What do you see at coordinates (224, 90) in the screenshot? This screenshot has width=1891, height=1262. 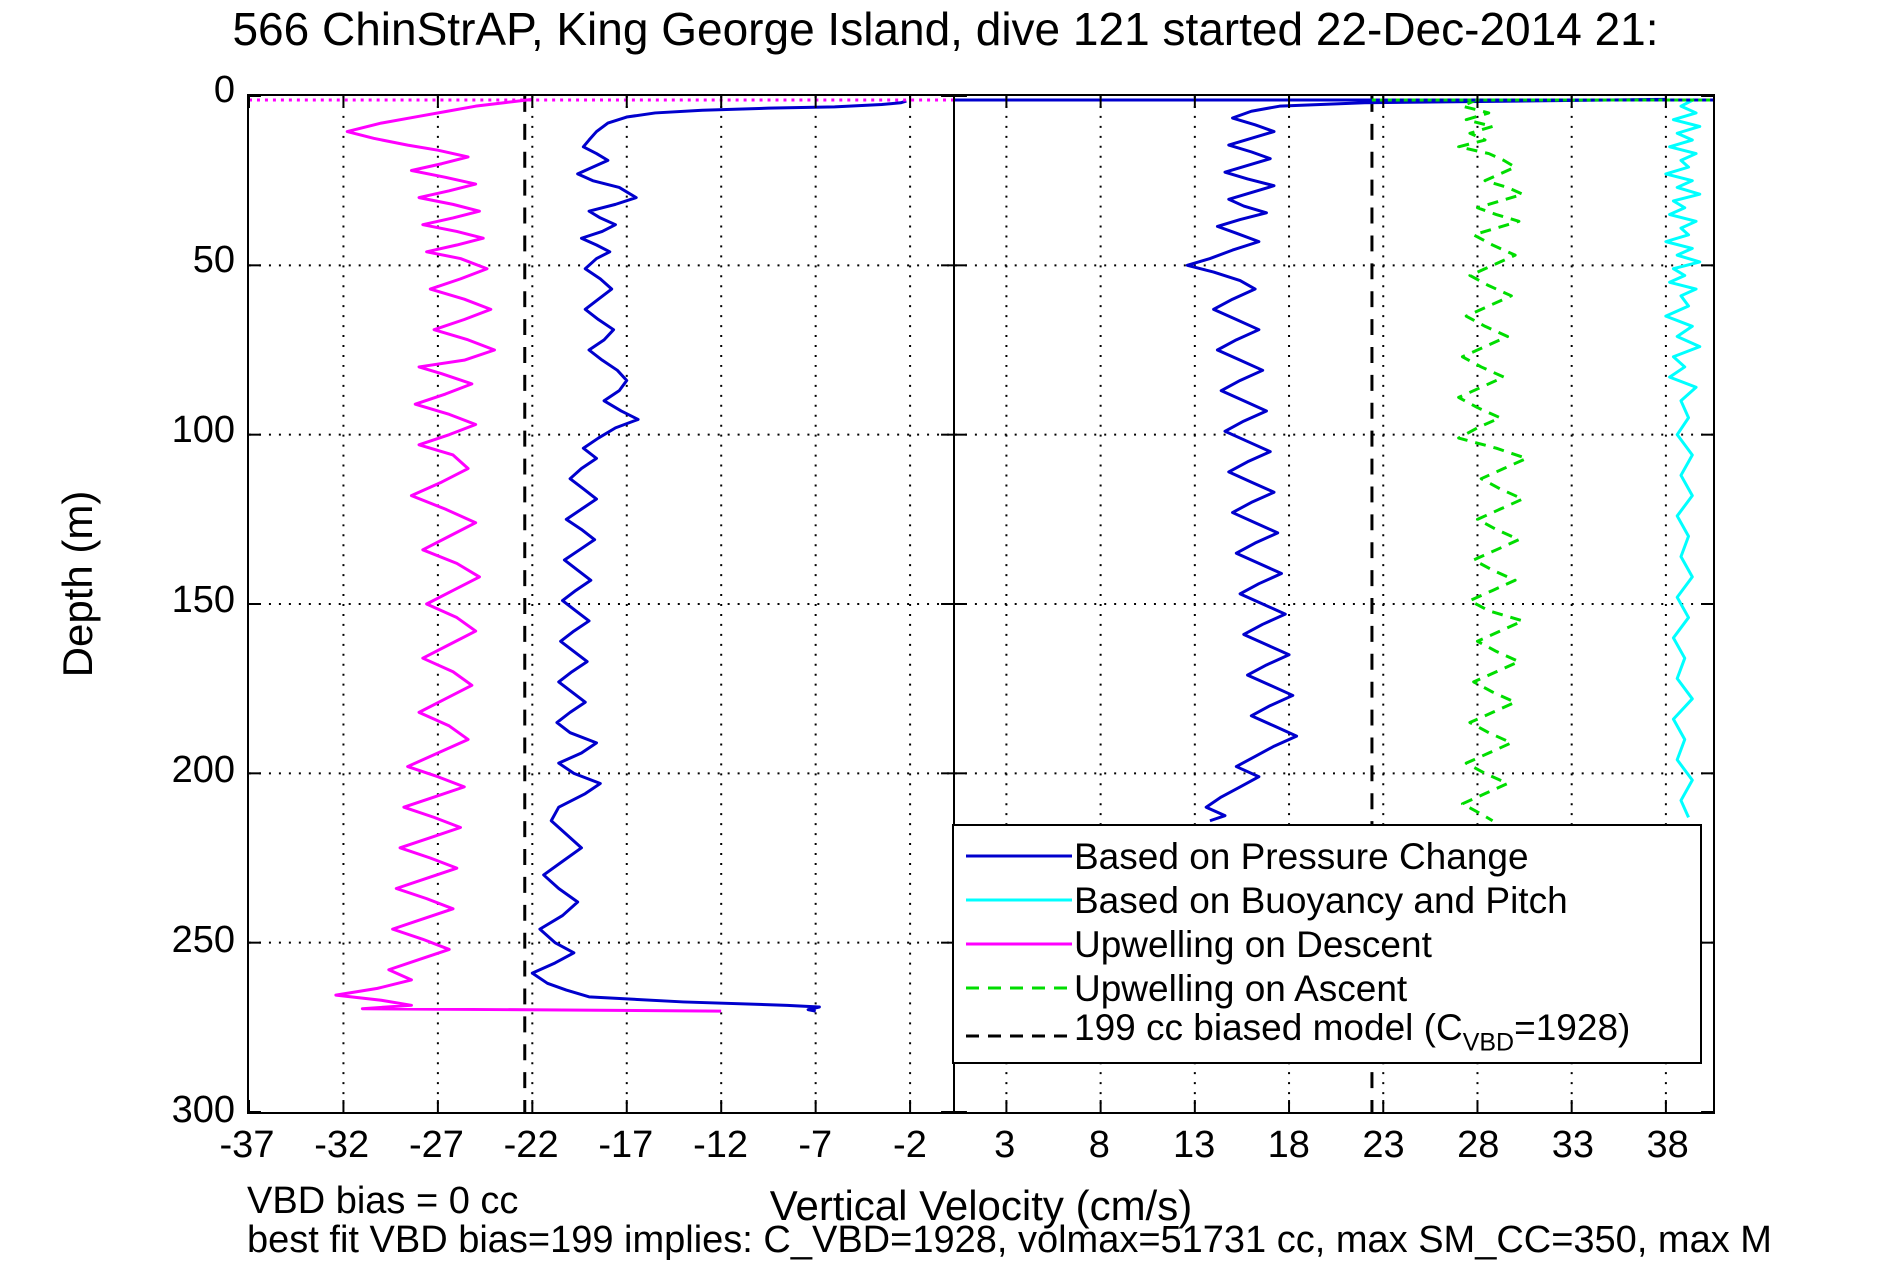 I see `y-tick-label: 0` at bounding box center [224, 90].